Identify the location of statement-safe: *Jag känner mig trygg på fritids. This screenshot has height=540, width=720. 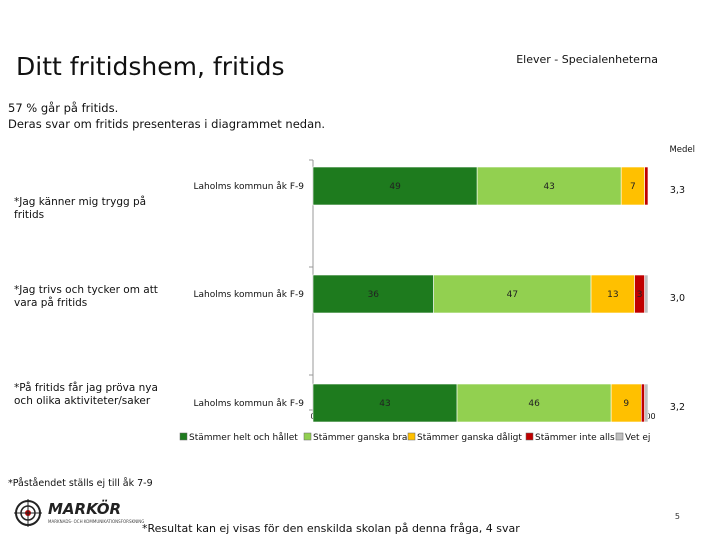
(80, 208).